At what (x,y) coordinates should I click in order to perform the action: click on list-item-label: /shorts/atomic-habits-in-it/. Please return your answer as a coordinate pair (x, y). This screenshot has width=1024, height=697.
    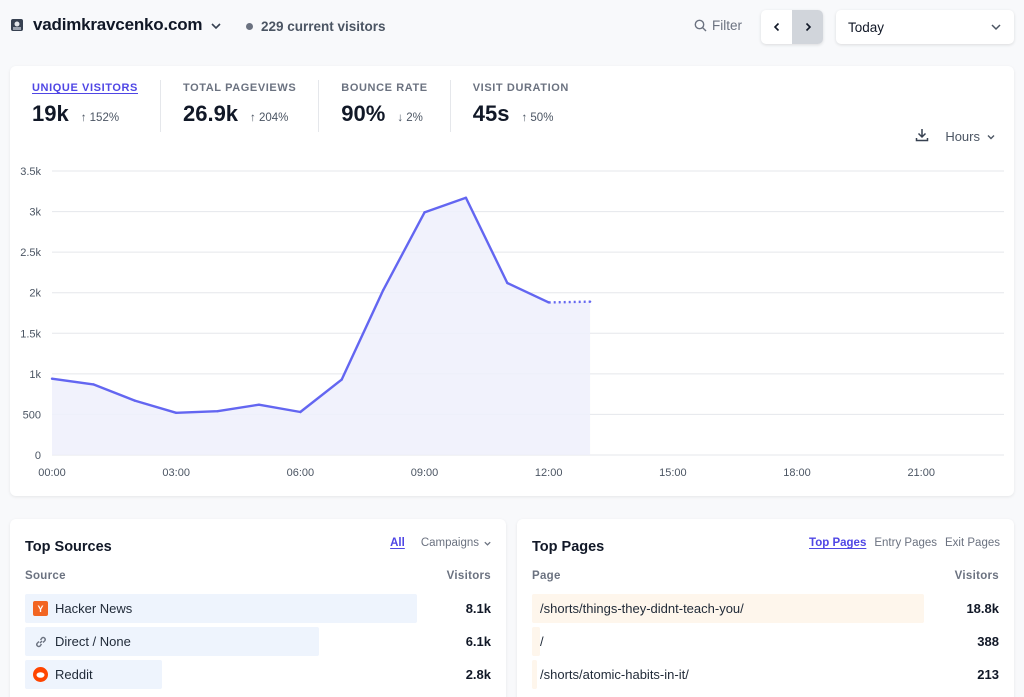
    Looking at the image, I should click on (614, 674).